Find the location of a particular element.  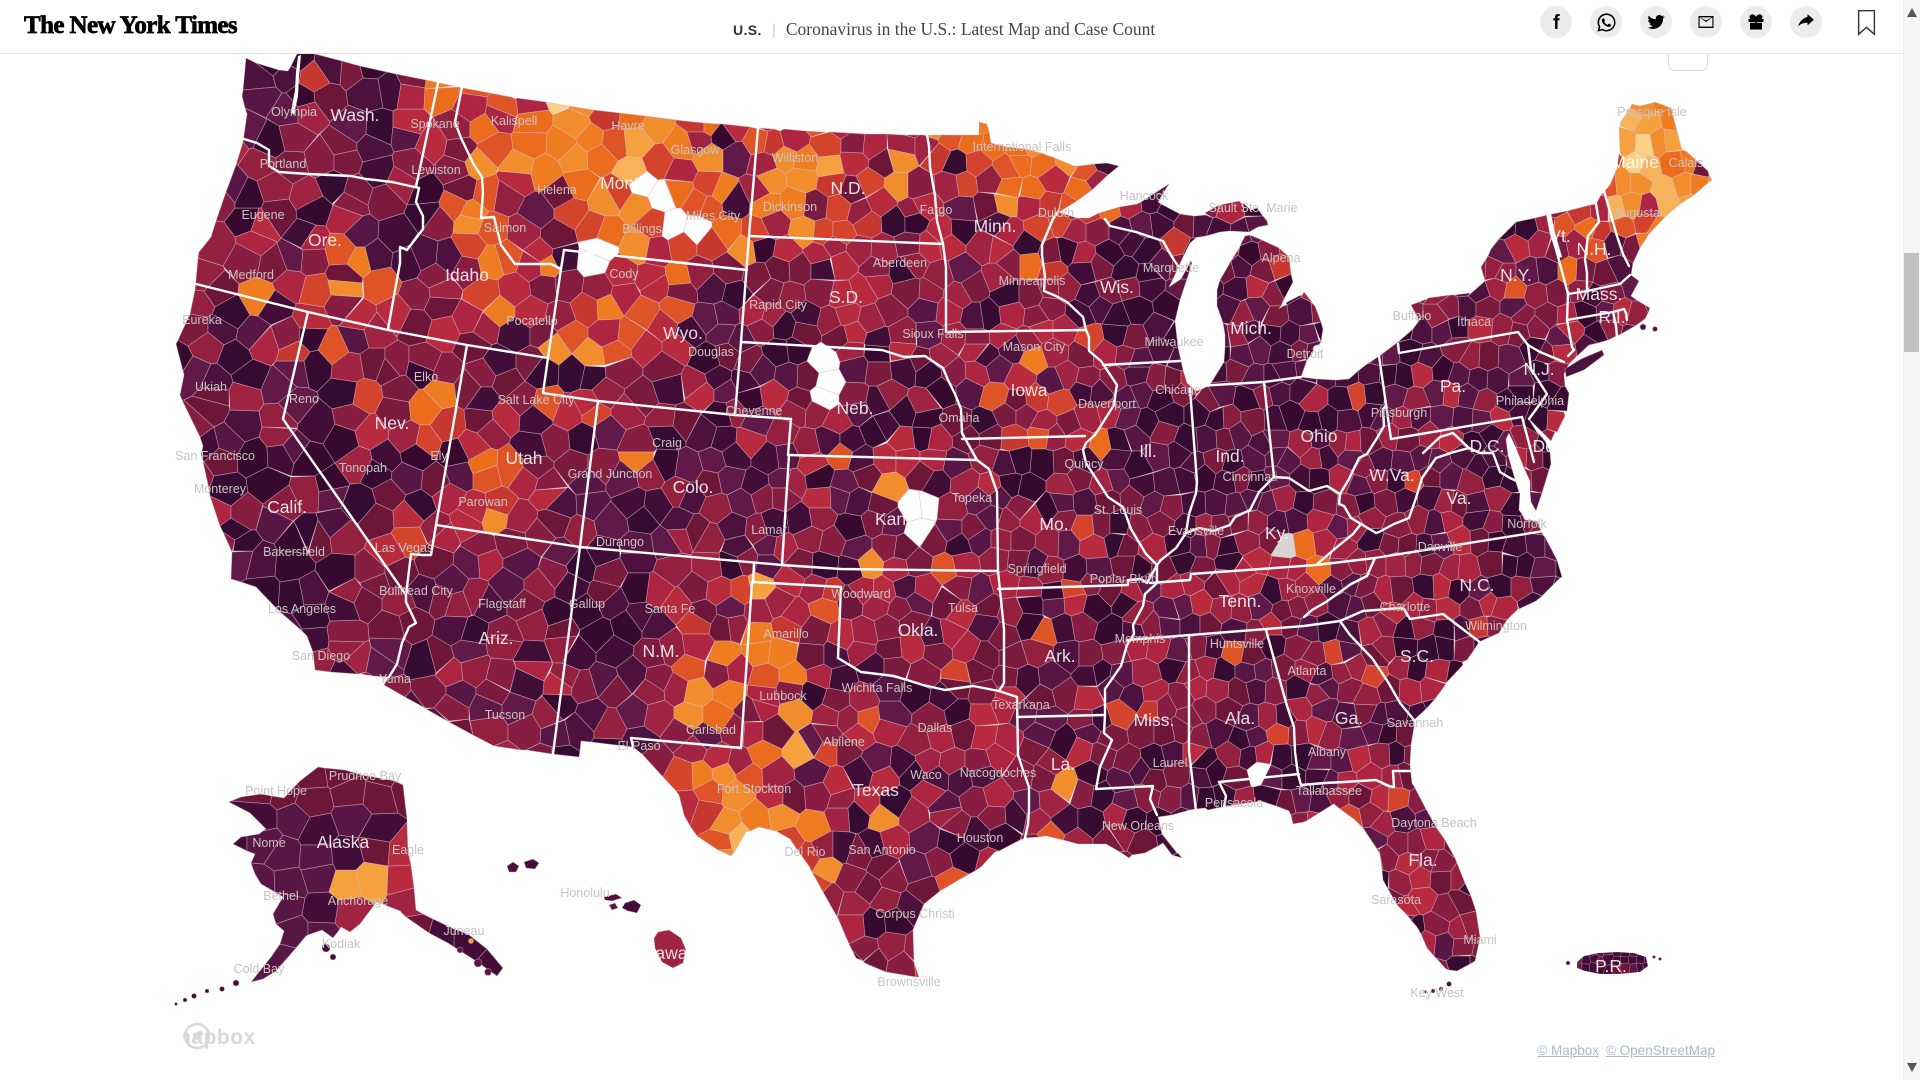

svg-text: R.I. is located at coordinates (1611, 317).